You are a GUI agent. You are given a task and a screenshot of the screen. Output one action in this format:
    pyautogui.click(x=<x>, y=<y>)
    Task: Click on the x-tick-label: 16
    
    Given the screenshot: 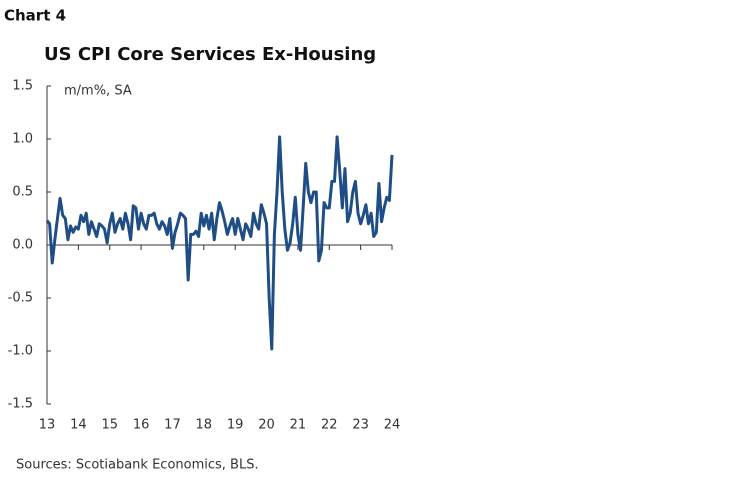 What is the action you would take?
    pyautogui.click(x=141, y=425)
    